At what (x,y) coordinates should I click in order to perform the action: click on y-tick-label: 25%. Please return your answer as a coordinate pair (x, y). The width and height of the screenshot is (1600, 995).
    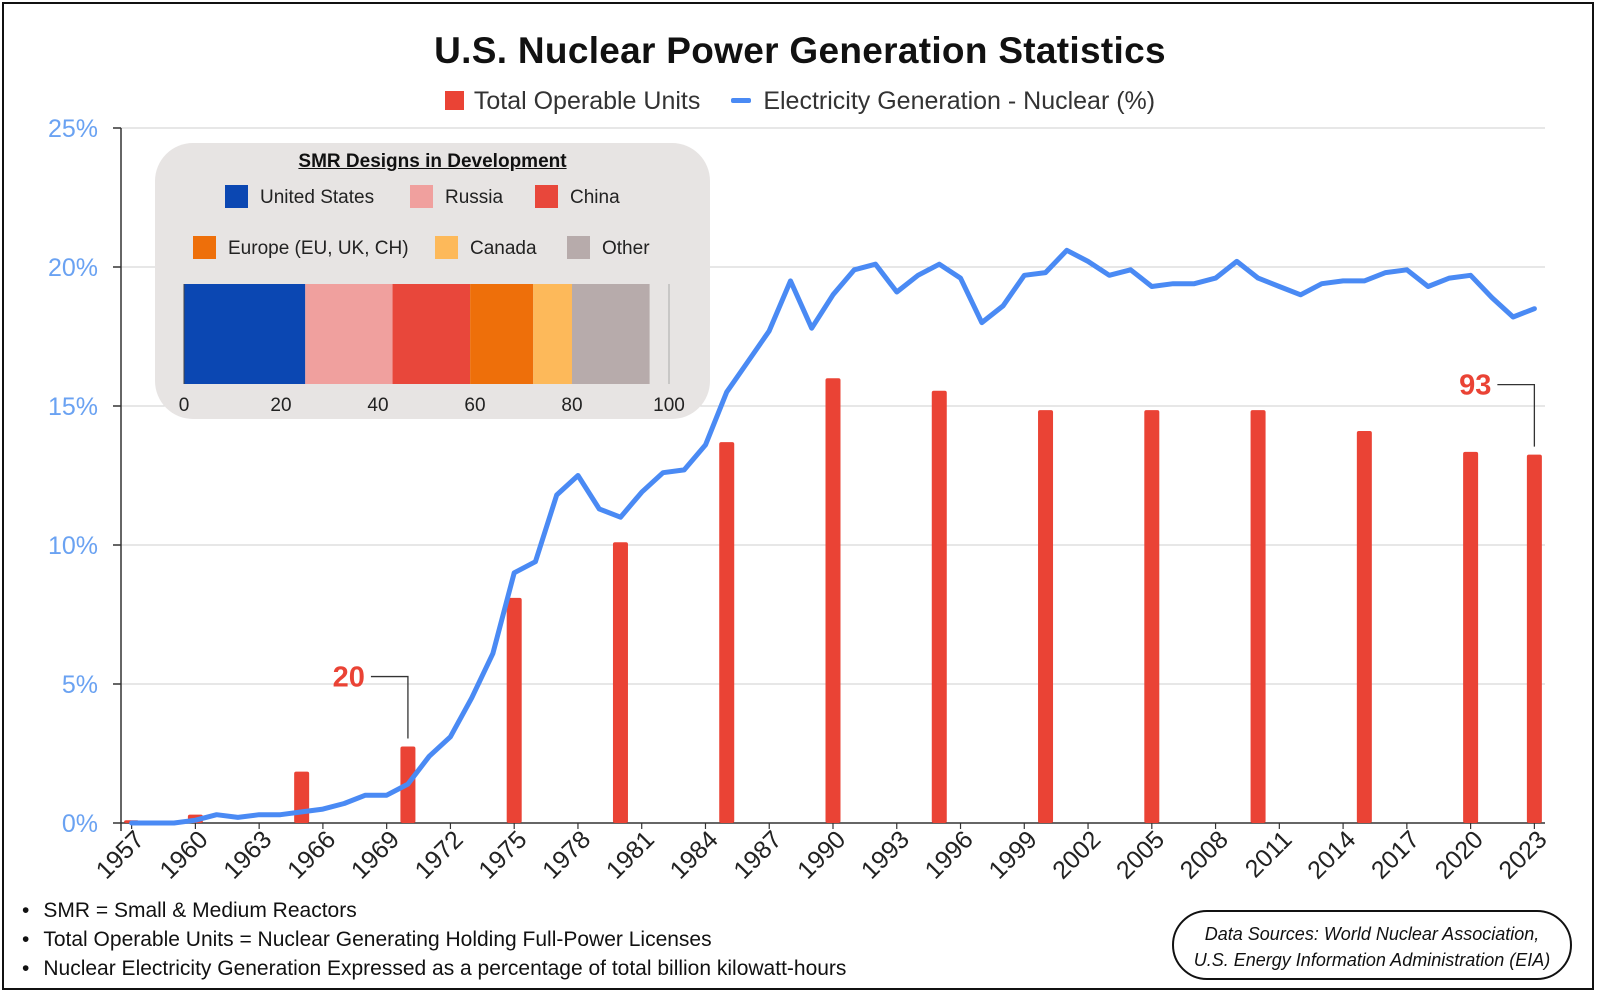
    Looking at the image, I should click on (73, 129).